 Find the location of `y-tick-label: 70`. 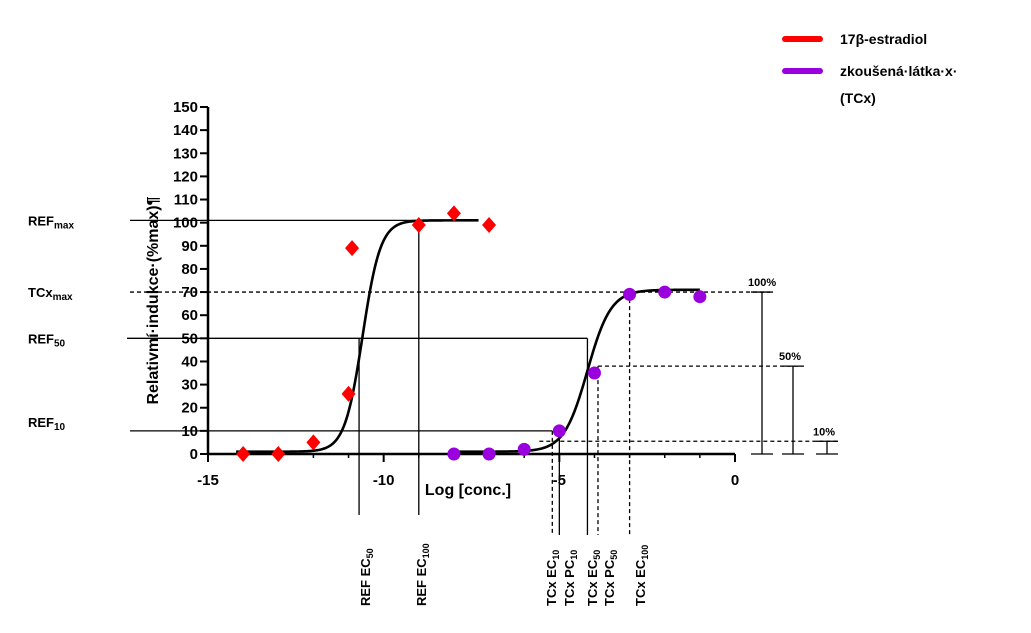

y-tick-label: 70 is located at coordinates (189, 292).